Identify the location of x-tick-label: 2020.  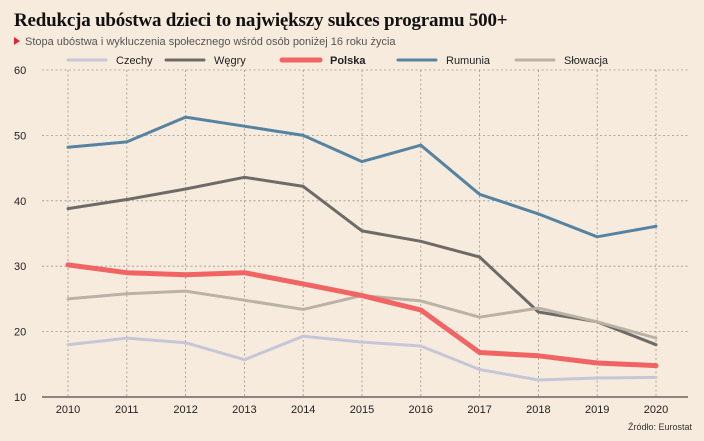
(656, 410).